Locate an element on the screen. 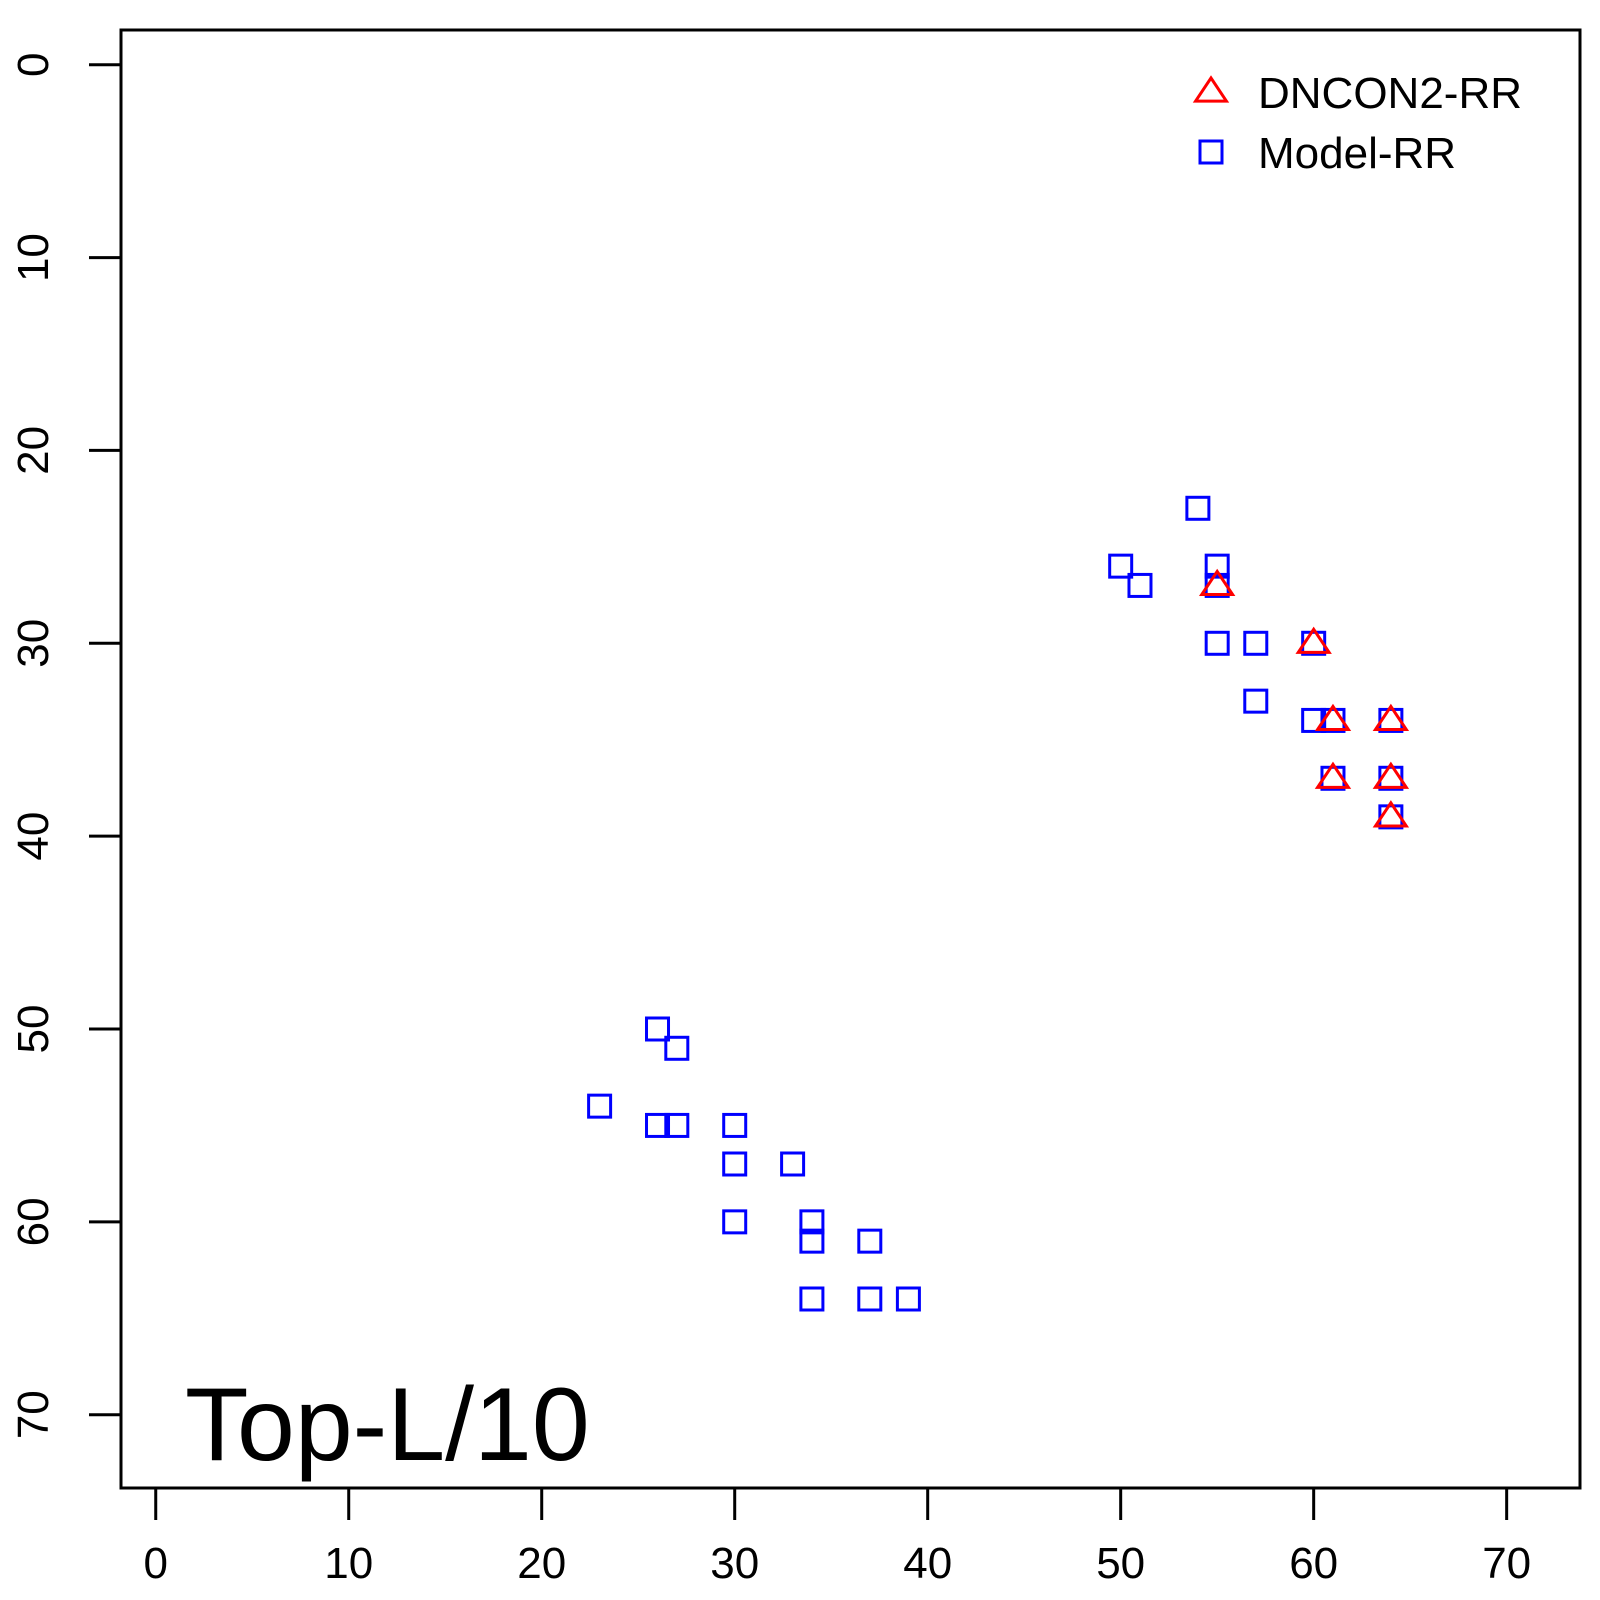 This screenshot has height=1600, width=1600. series-dncon2-rr is located at coordinates (1304, 698).